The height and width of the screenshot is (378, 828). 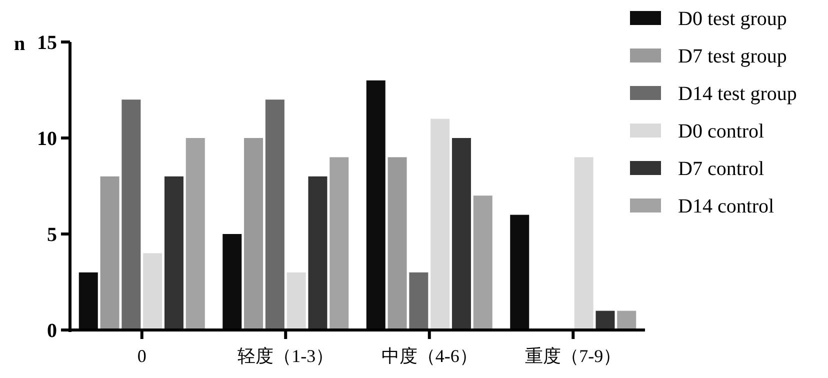 I want to click on legend-label: D0 control, so click(x=721, y=131).